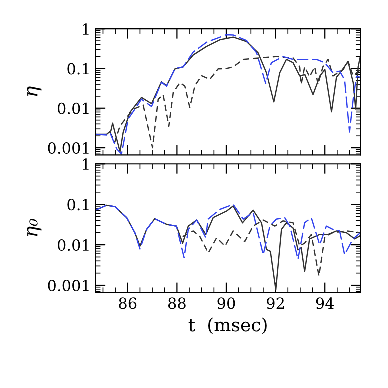  I want to click on y-axis-title: η, so click(34, 91).